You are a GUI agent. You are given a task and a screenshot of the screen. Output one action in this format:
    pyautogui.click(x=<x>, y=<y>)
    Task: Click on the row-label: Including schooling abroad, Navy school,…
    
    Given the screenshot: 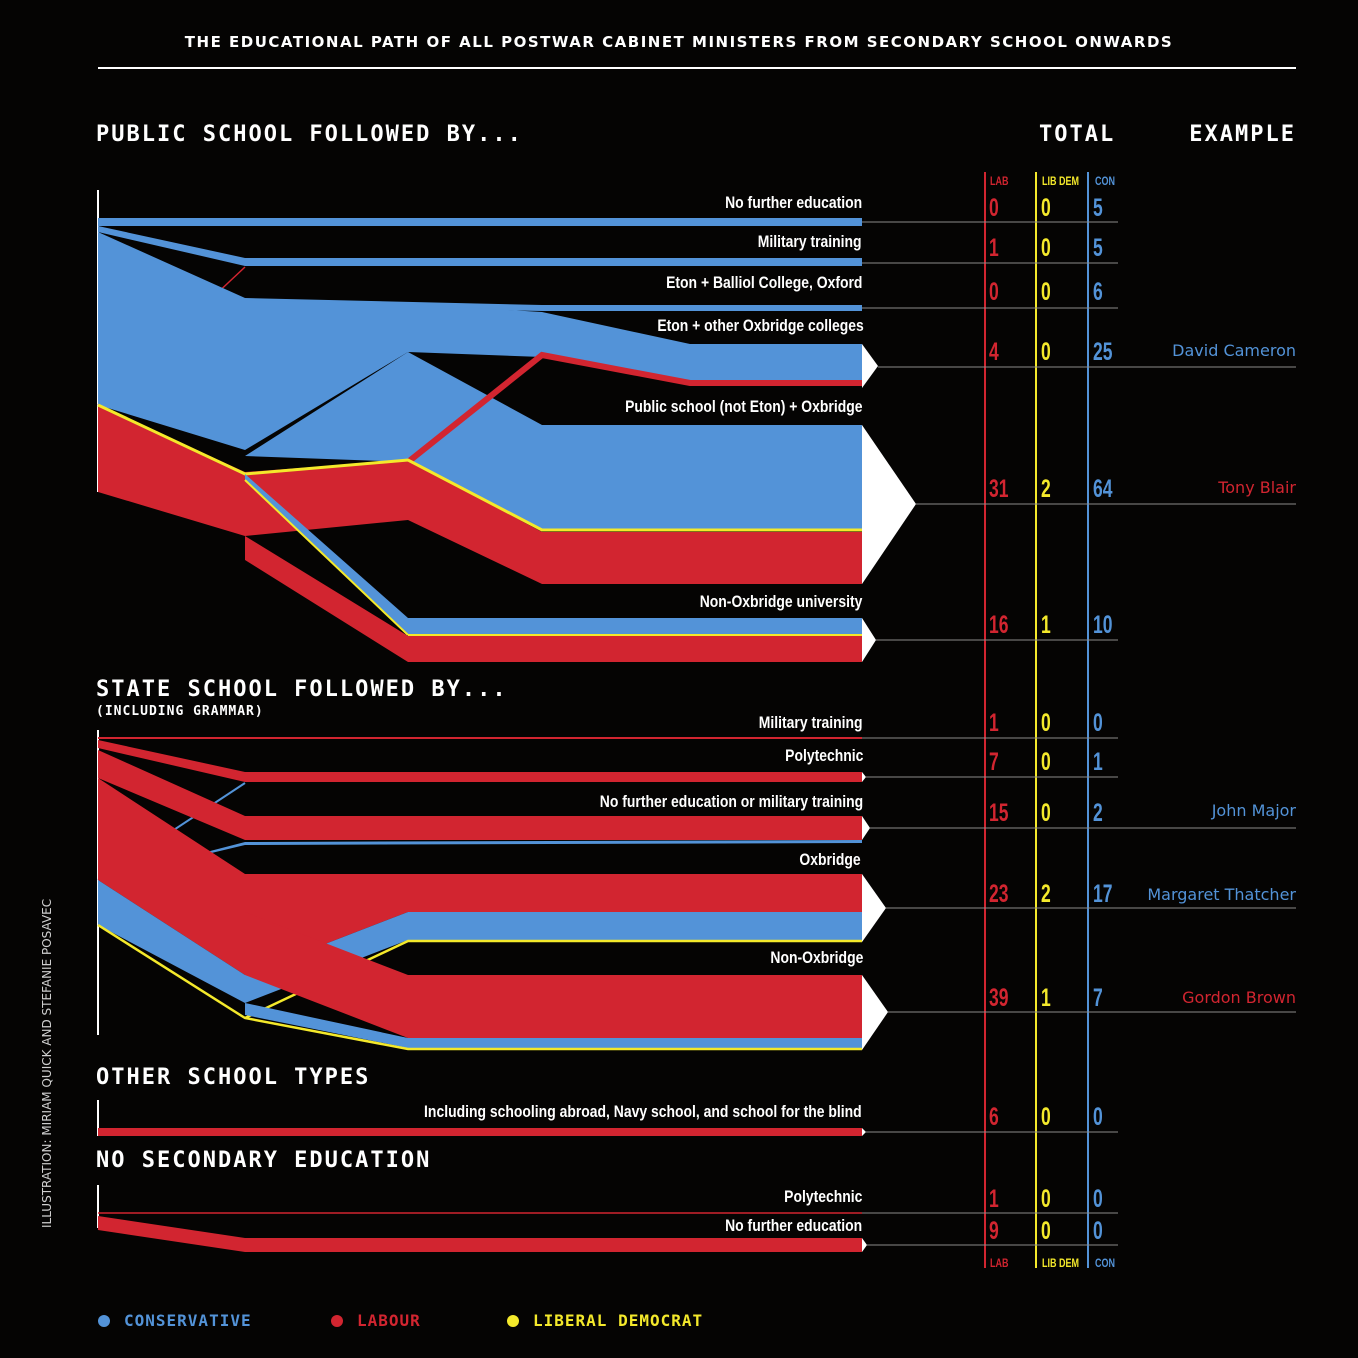 What is the action you would take?
    pyautogui.click(x=643, y=1111)
    